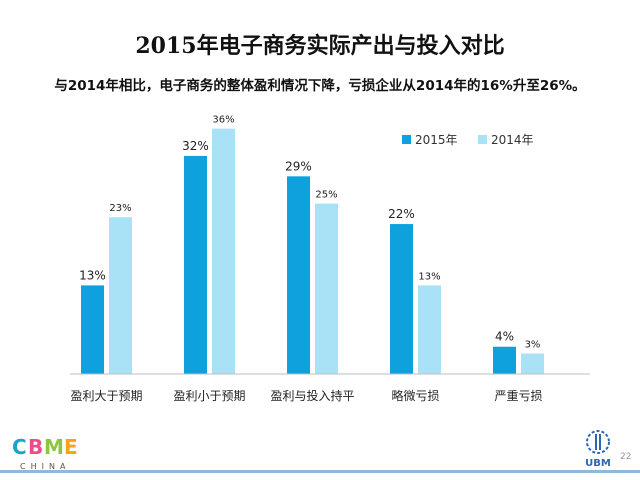 The height and width of the screenshot is (480, 640). I want to click on data-label-2014年-盈利小于预期: 36%, so click(223, 120).